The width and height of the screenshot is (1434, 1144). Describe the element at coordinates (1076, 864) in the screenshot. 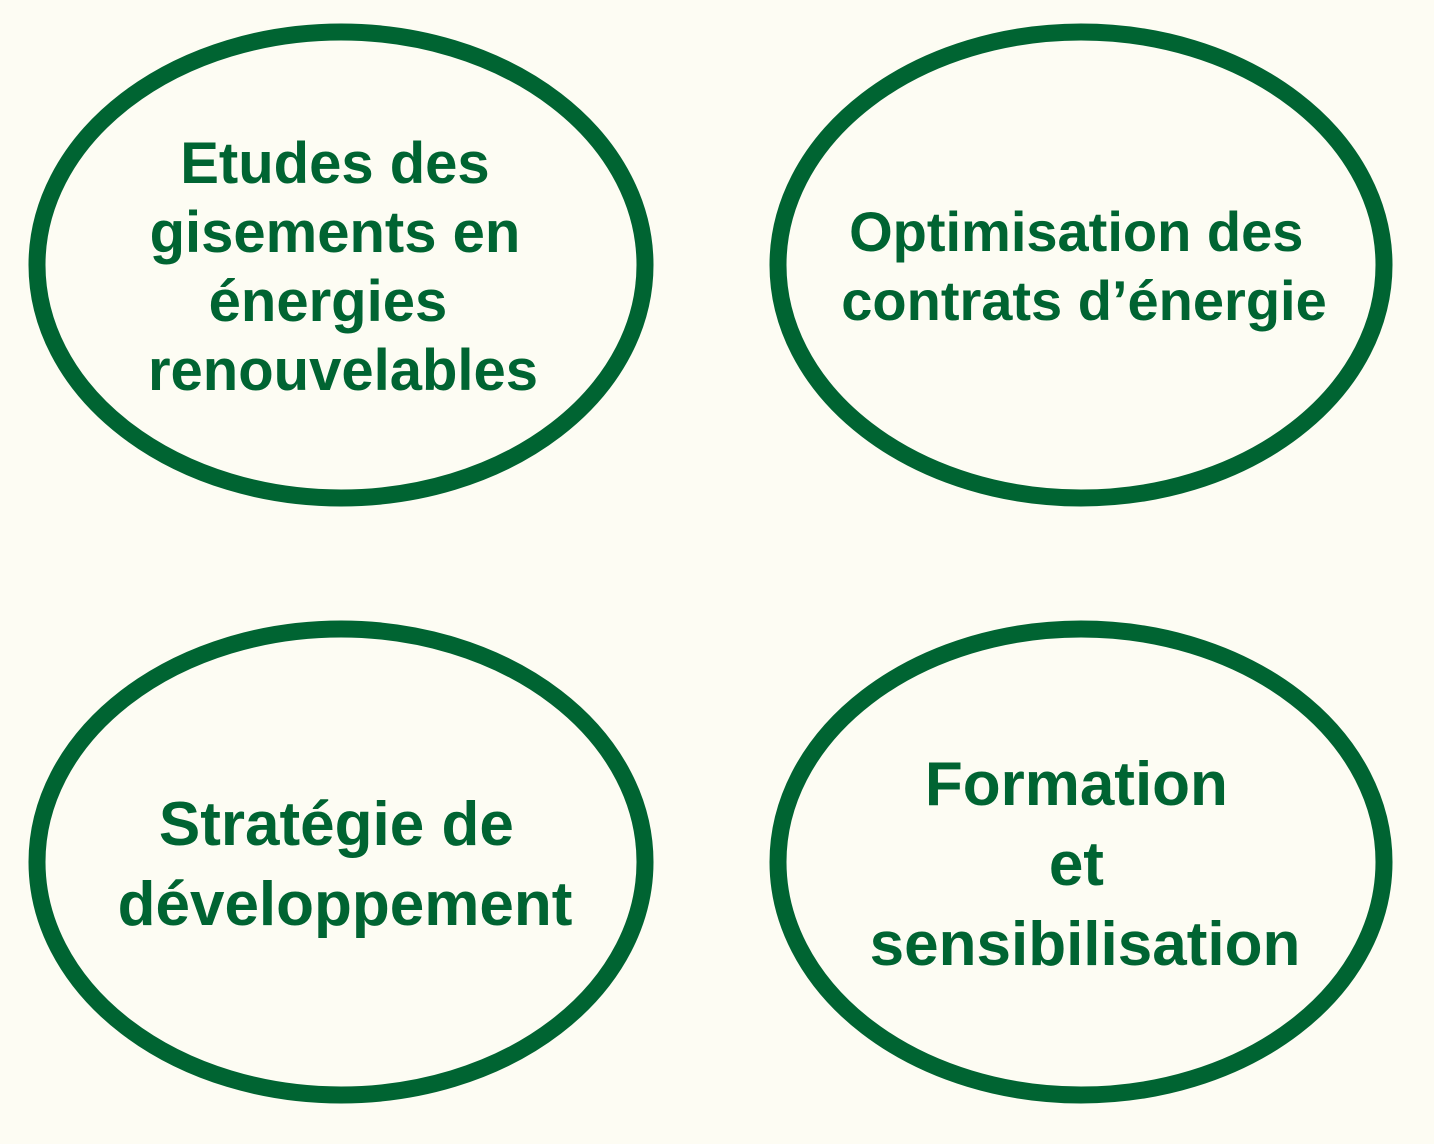

I see `node-label-line: et` at that location.